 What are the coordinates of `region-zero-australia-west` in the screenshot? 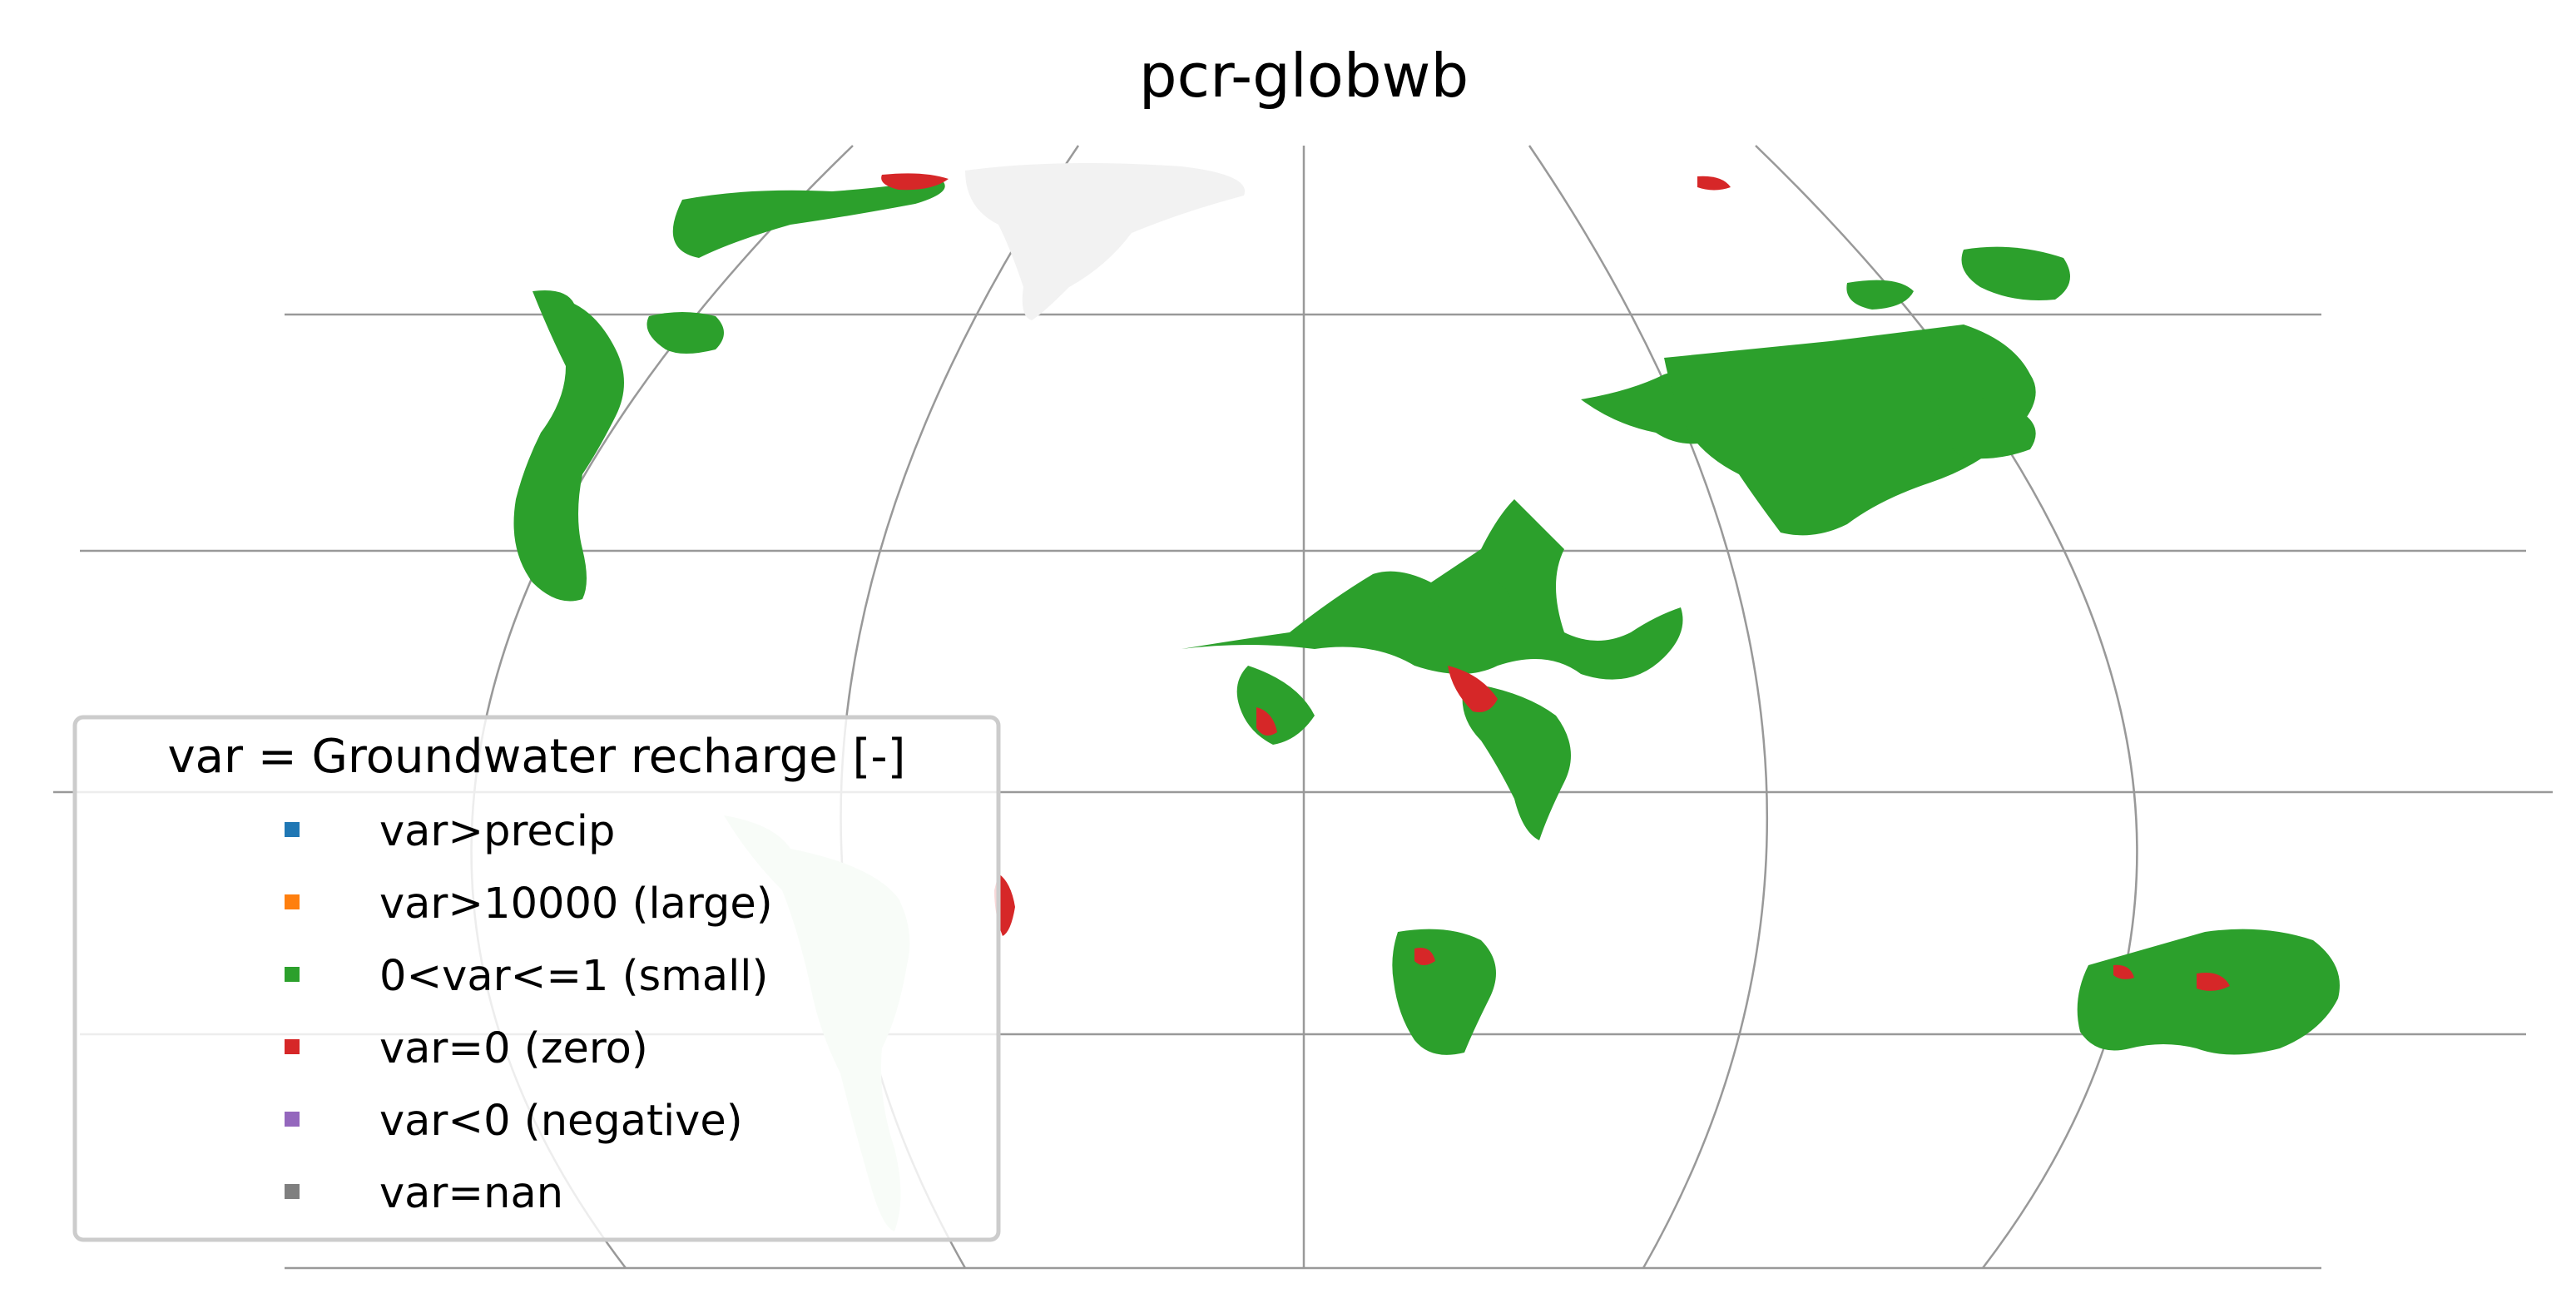 It's located at (2124, 971).